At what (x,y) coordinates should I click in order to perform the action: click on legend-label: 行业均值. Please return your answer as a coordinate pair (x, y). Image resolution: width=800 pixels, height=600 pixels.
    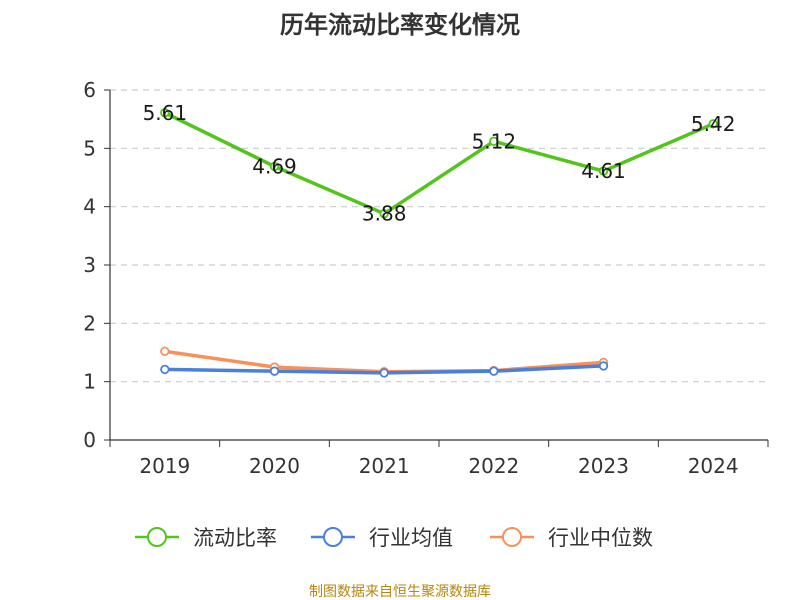
    Looking at the image, I should click on (411, 538).